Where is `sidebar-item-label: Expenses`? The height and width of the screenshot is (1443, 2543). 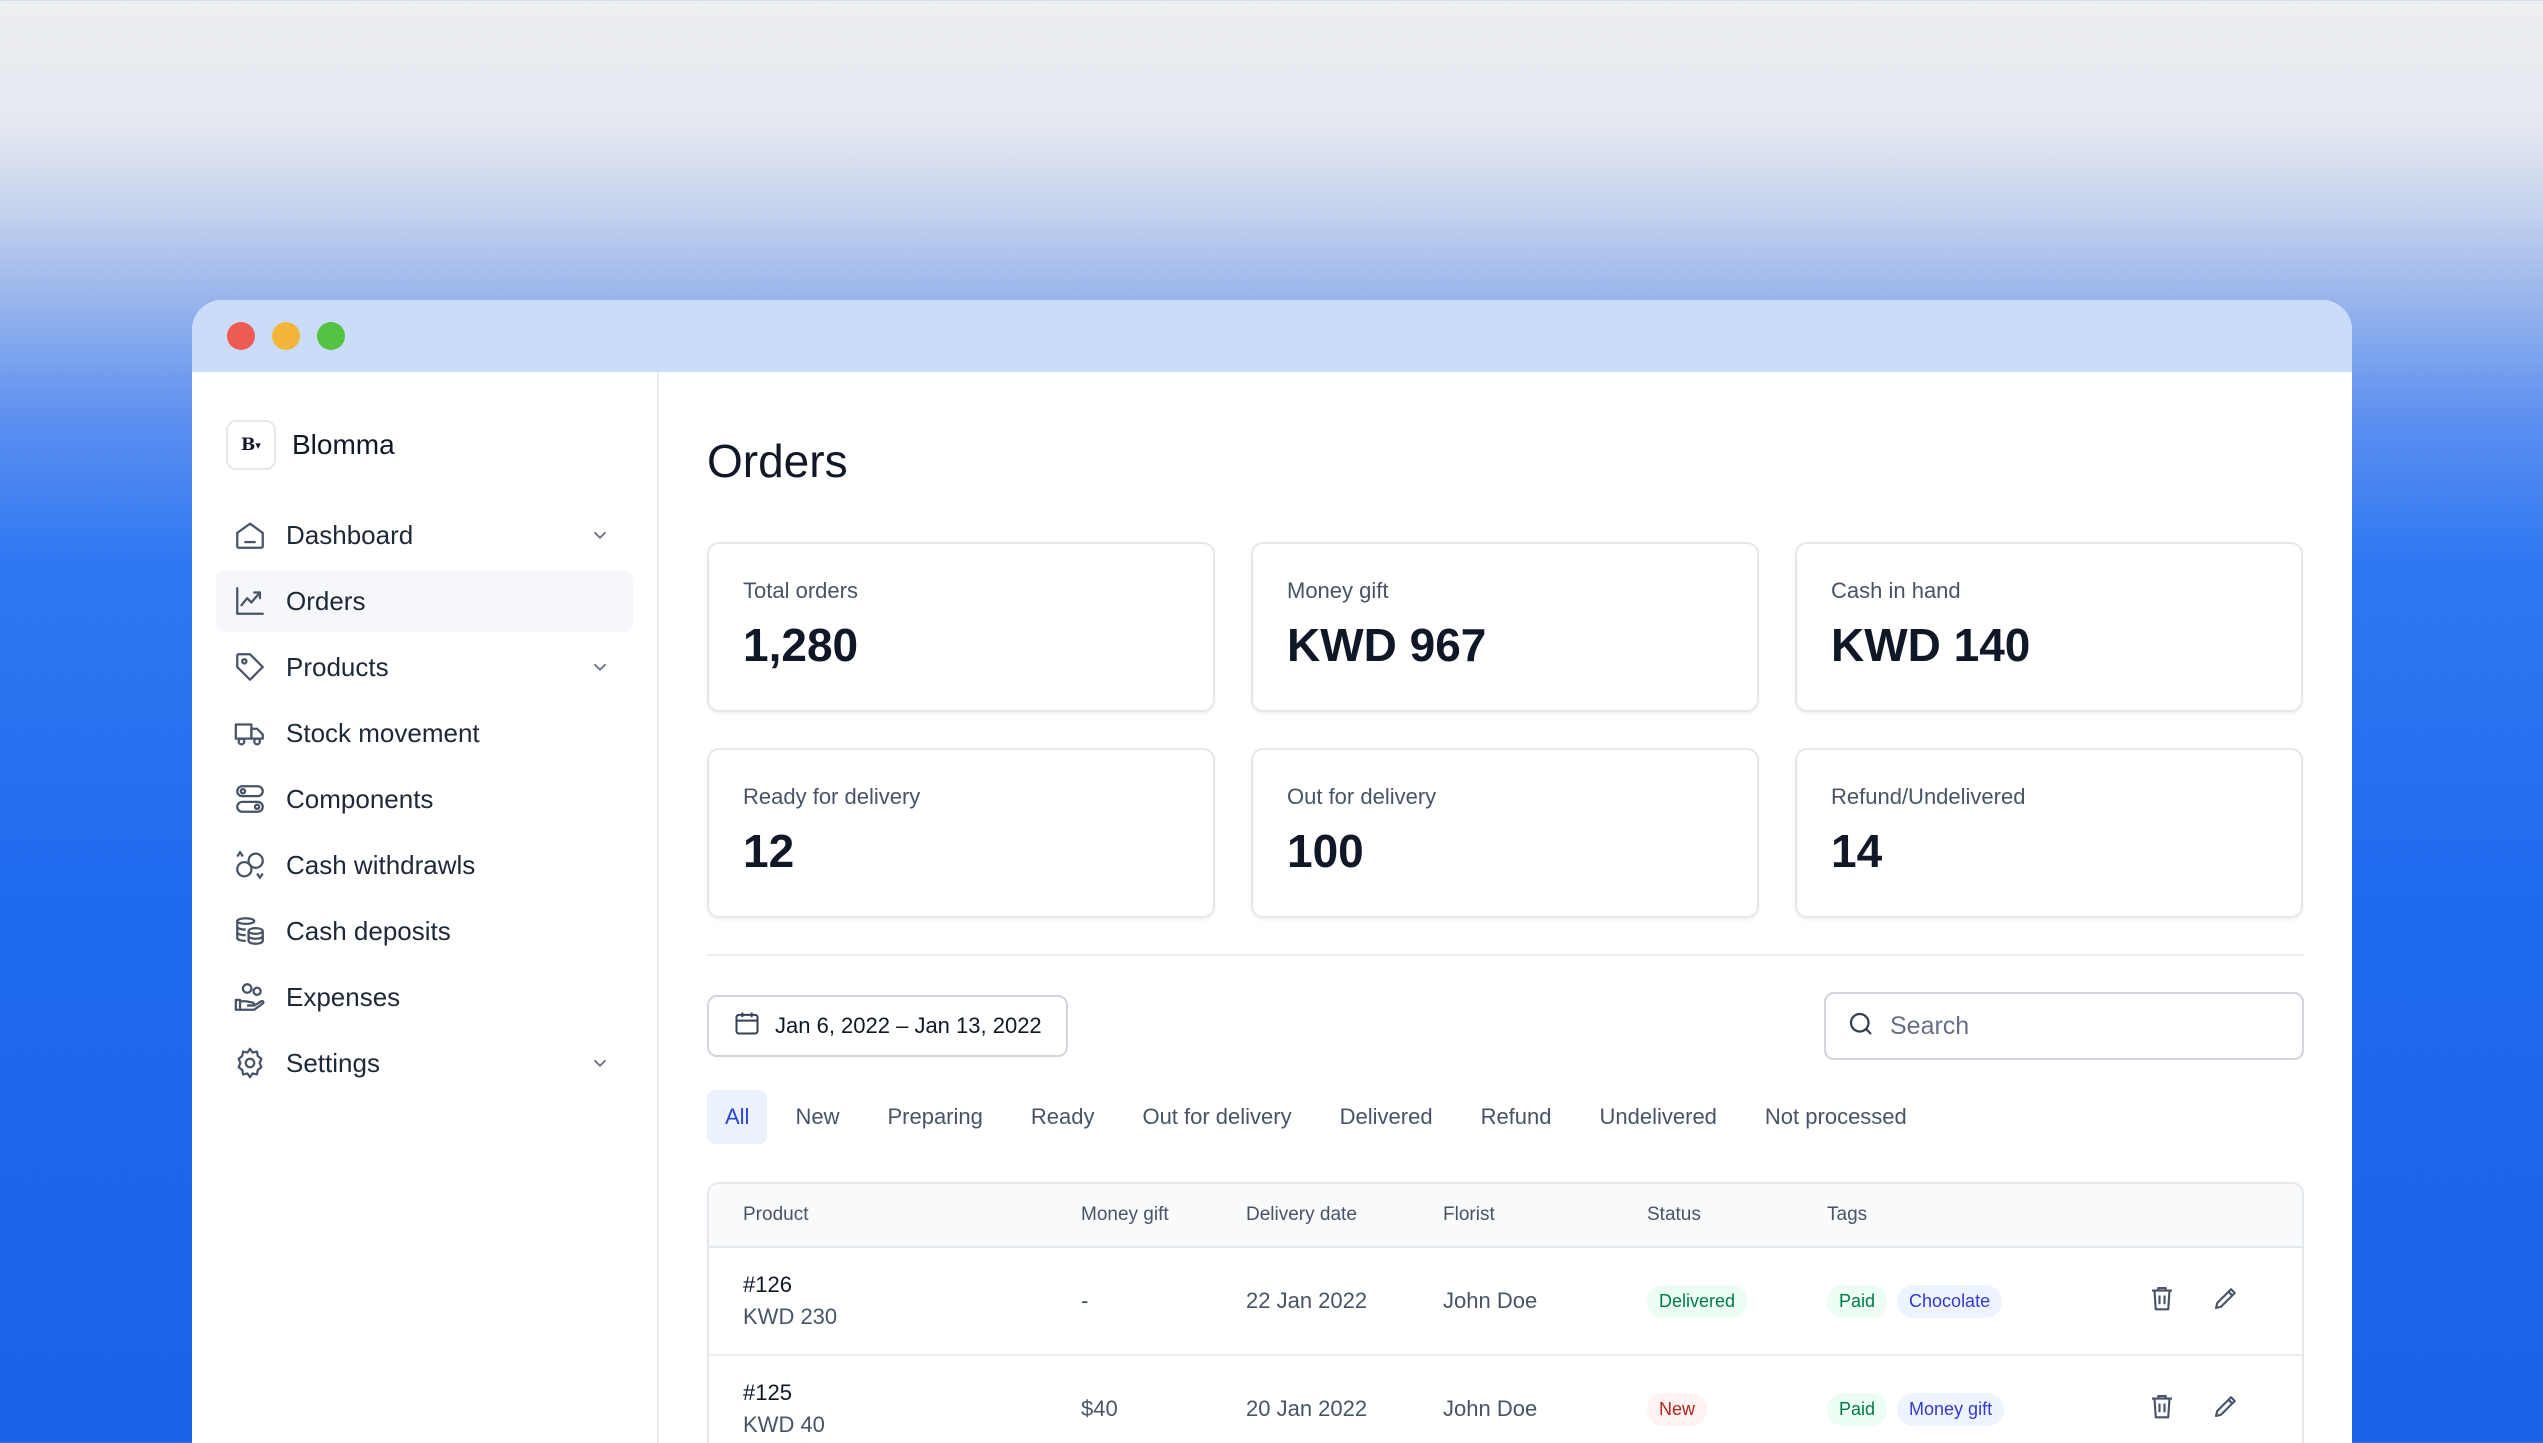
sidebar-item-label: Expenses is located at coordinates (343, 996).